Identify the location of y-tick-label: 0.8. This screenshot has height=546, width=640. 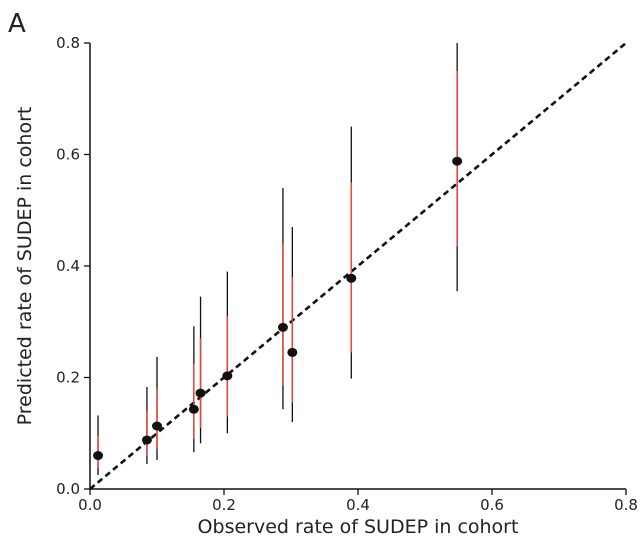
(68, 43).